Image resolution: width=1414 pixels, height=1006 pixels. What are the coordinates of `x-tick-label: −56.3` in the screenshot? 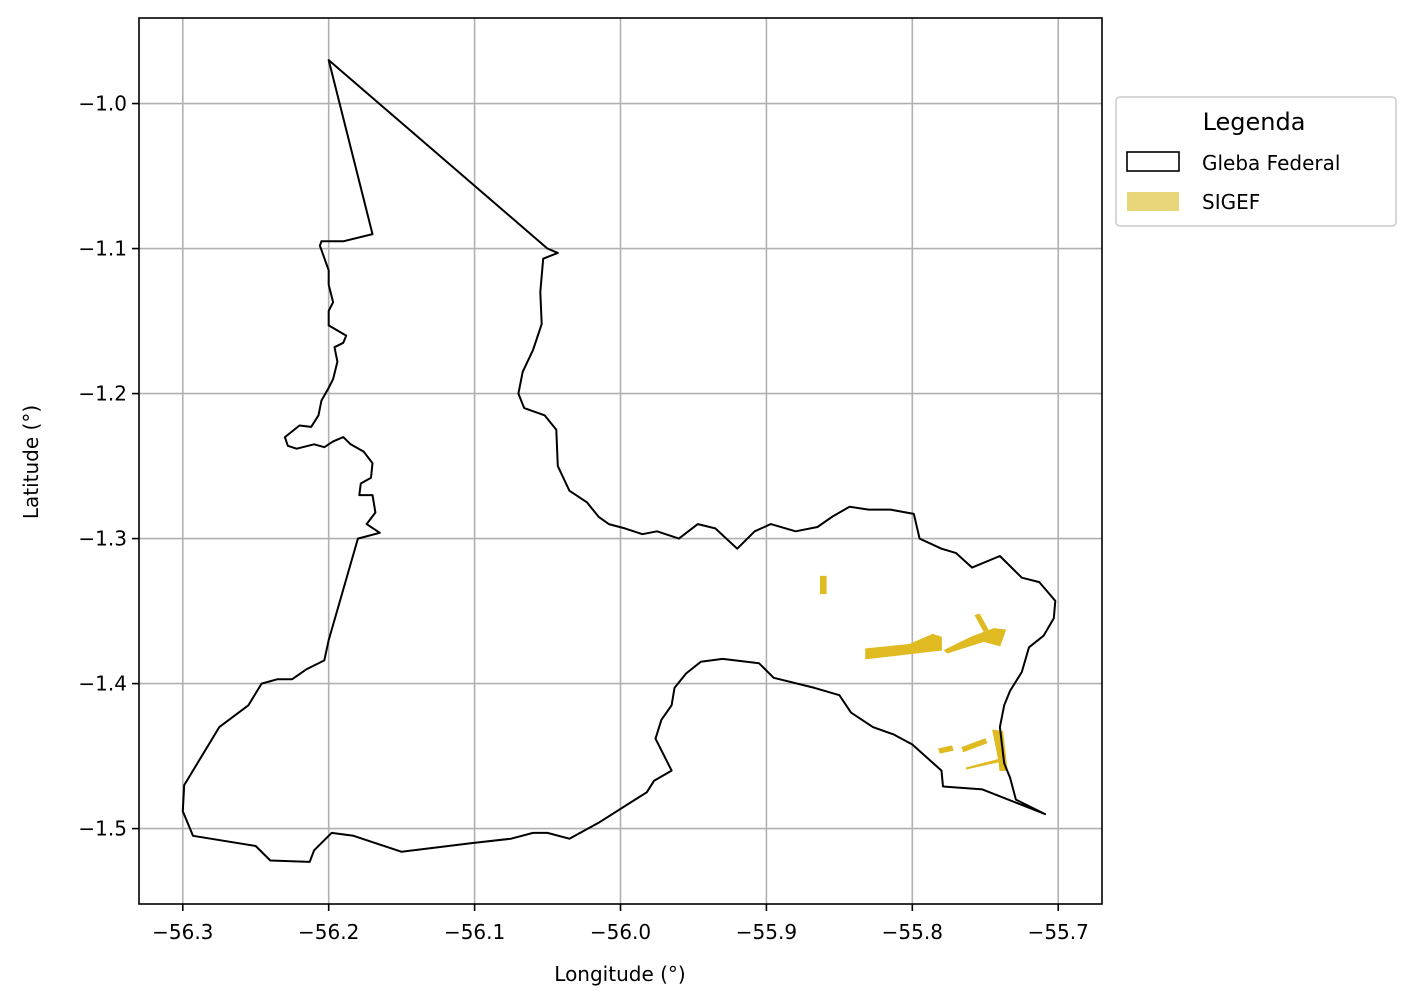 It's located at (182, 932).